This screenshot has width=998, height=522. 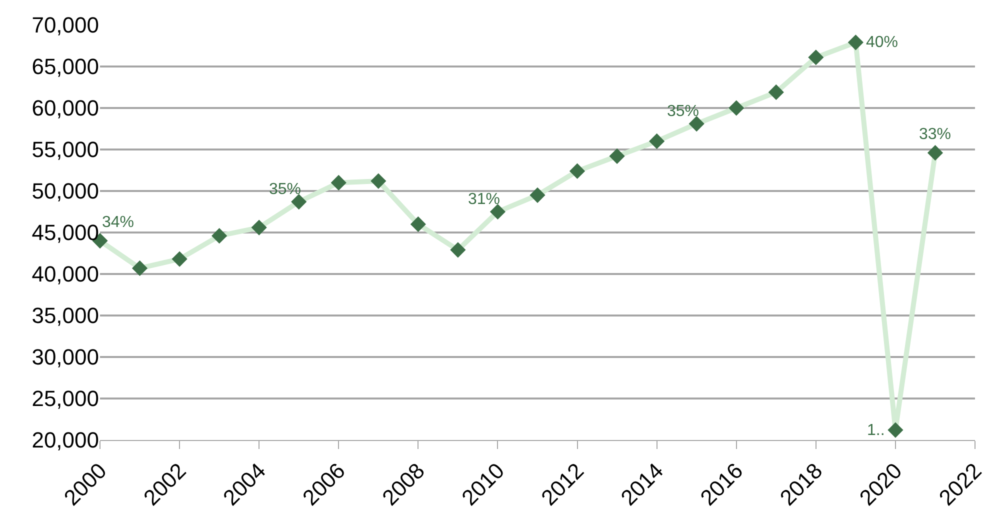 What do you see at coordinates (65, 149) in the screenshot?
I see `y-tick-label: 55,000` at bounding box center [65, 149].